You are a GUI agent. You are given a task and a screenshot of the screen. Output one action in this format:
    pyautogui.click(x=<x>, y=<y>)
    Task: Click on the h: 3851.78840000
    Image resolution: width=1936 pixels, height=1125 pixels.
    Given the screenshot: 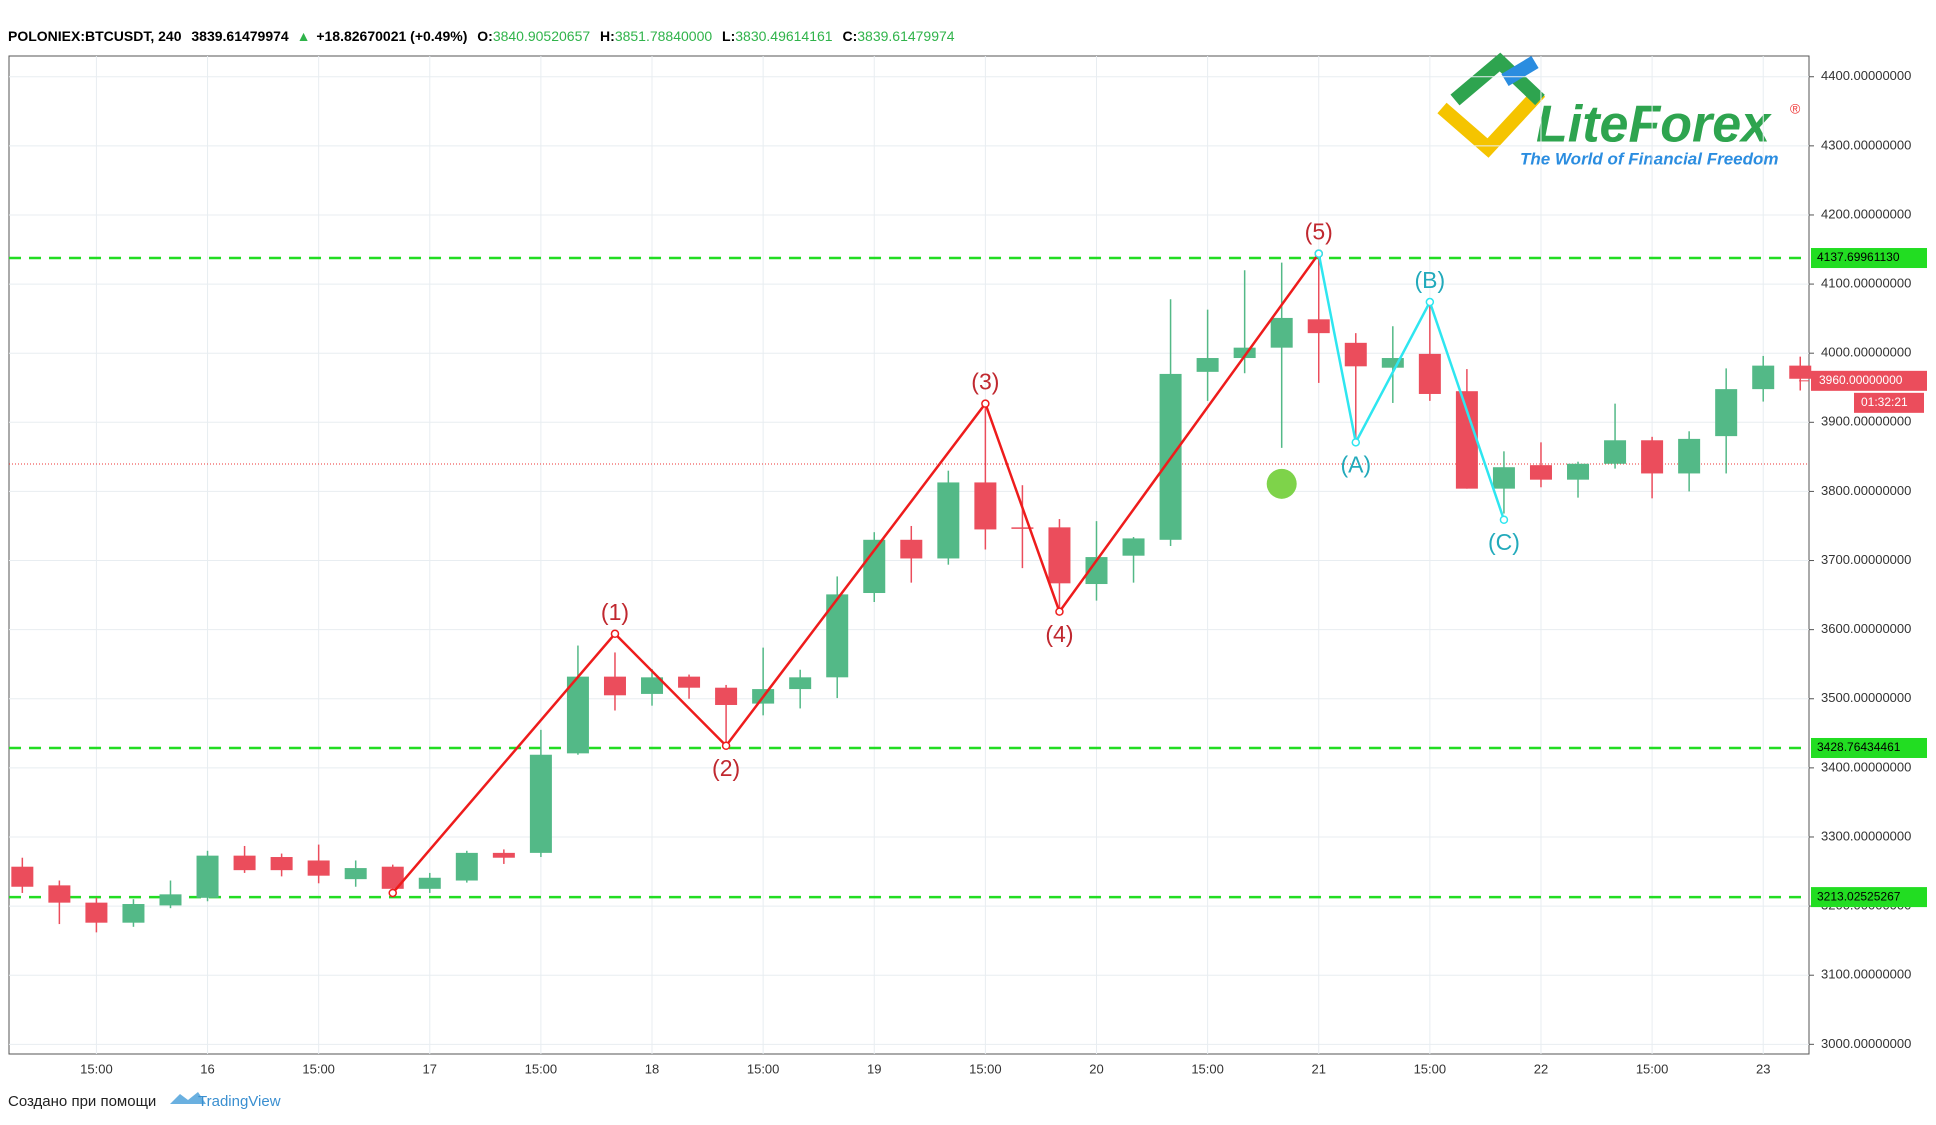 What is the action you would take?
    pyautogui.click(x=664, y=36)
    